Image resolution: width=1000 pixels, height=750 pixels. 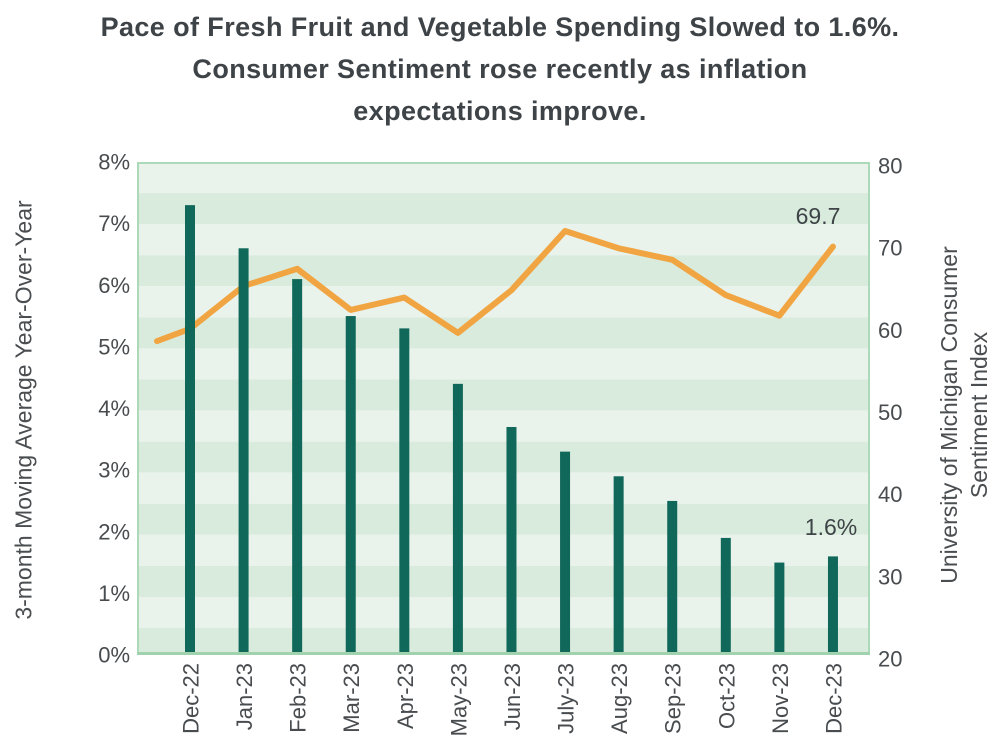 I want to click on annotation-sentiment-latest: 69.7, so click(x=818, y=216).